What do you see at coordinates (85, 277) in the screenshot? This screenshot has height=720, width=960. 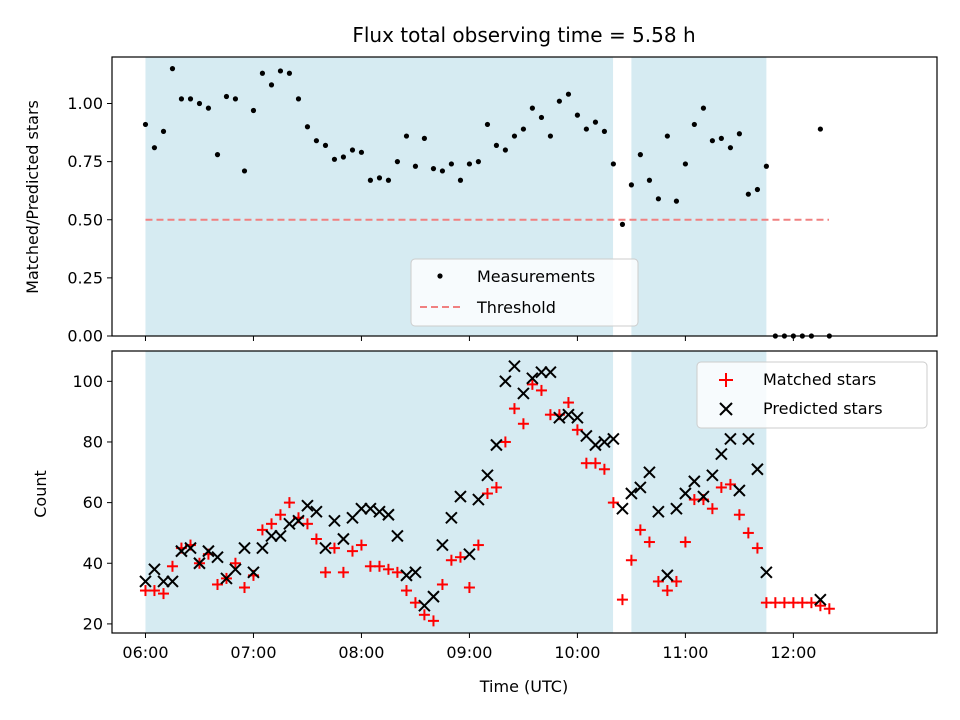 I see `y-tick-label: 0.25` at bounding box center [85, 277].